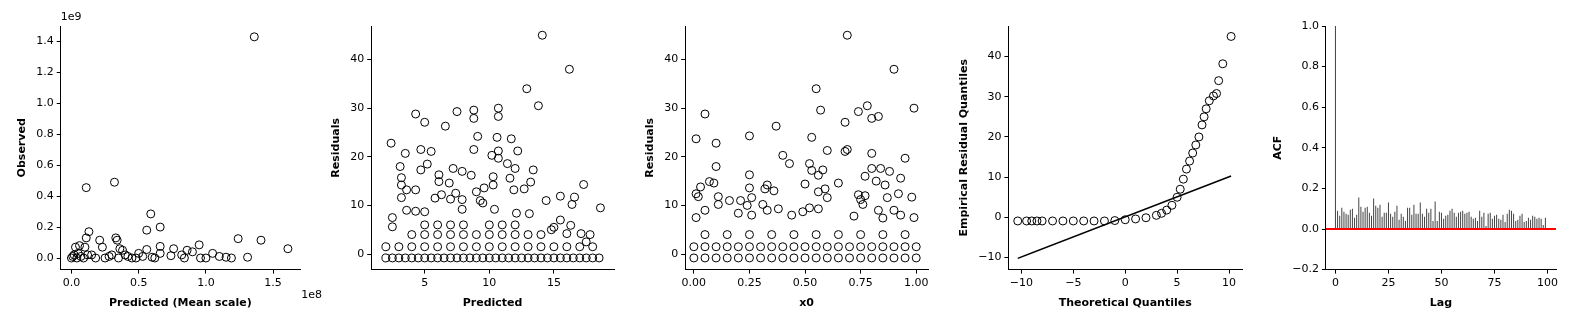  Describe the element at coordinates (553, 283) in the screenshot. I see `x-tick-label: 15` at that location.